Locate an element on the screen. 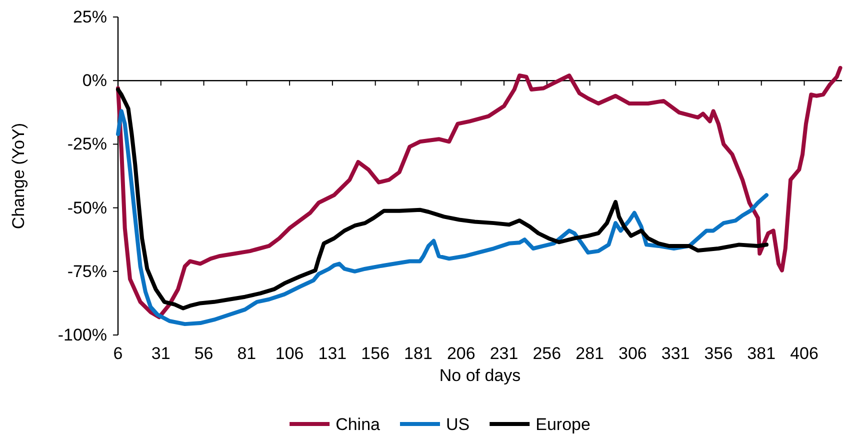 The height and width of the screenshot is (436, 844). x-tick-label: 231 is located at coordinates (504, 353).